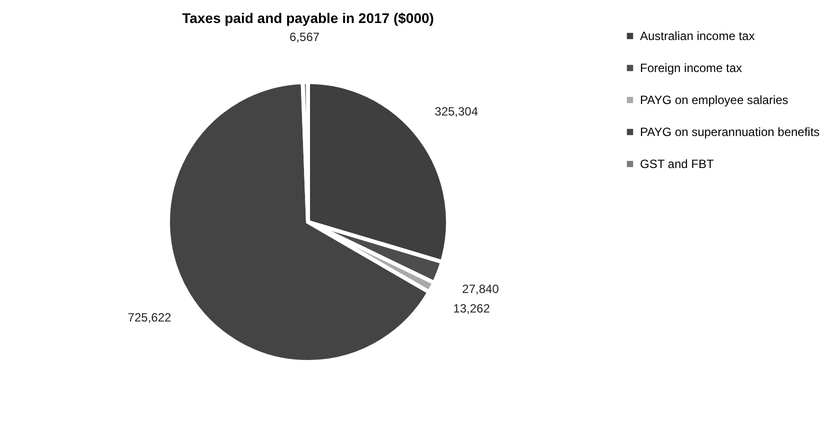 This screenshot has height=424, width=840. Describe the element at coordinates (471, 309) in the screenshot. I see `data-label: 13,262` at that location.